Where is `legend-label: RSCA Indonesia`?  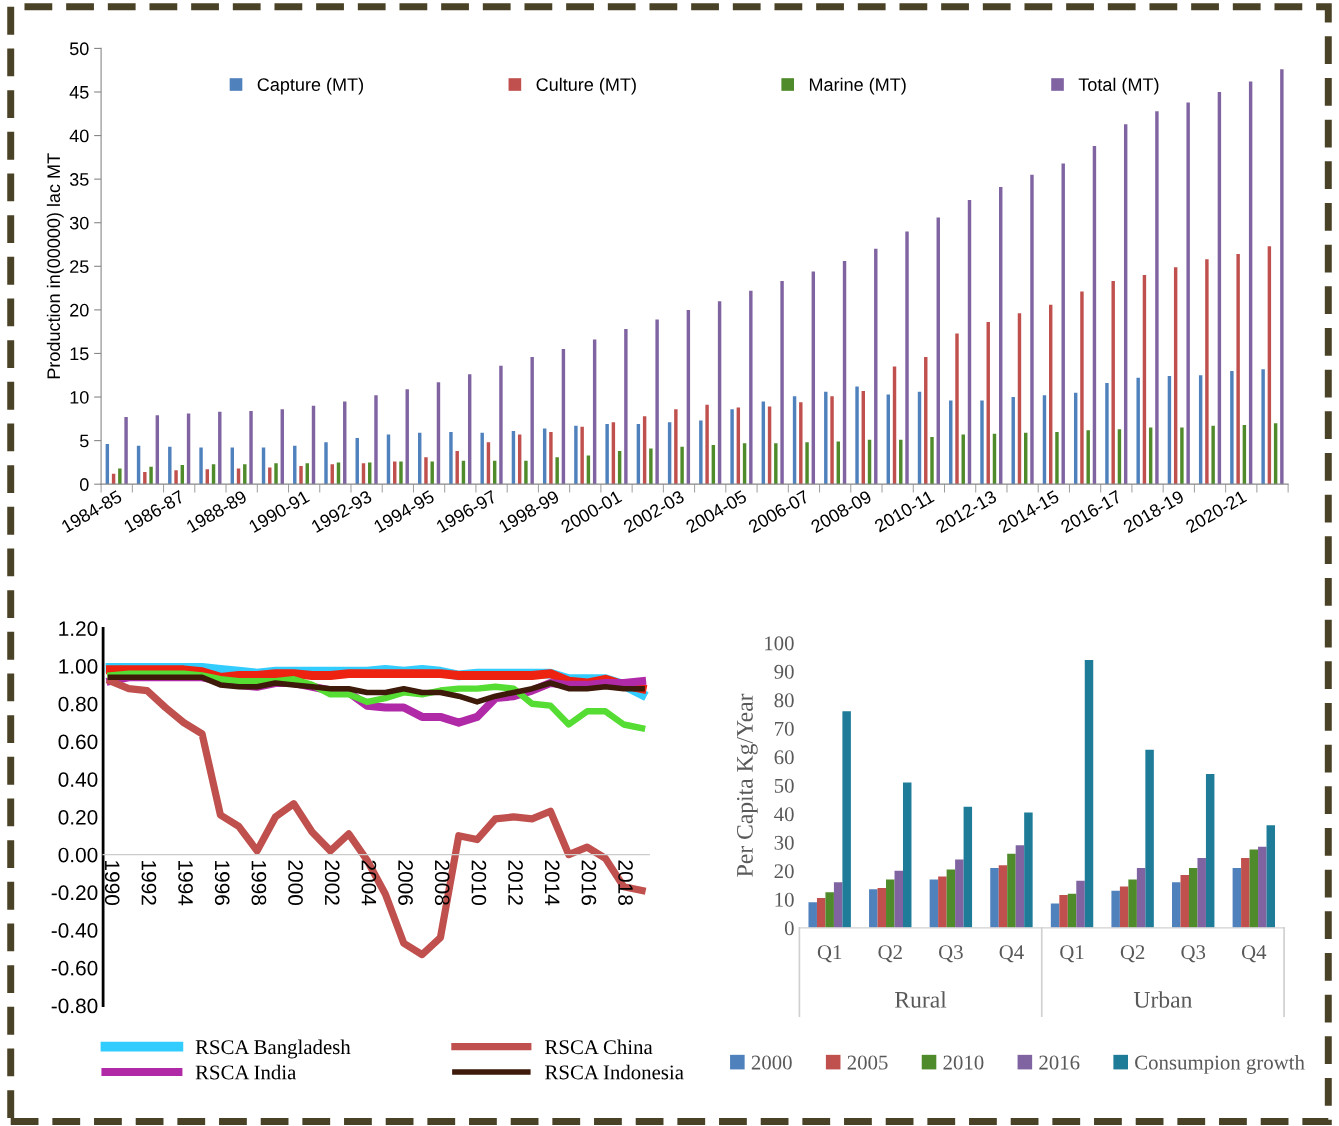 legend-label: RSCA Indonesia is located at coordinates (614, 1072).